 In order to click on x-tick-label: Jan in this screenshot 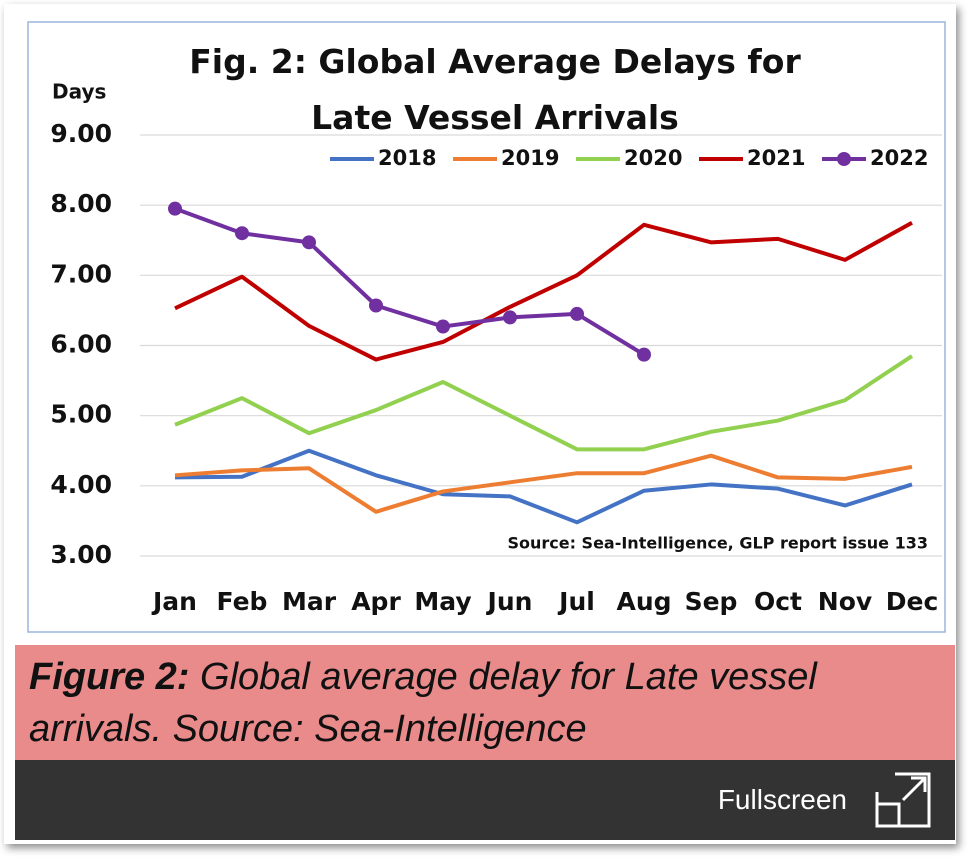, I will do `click(174, 601)`.